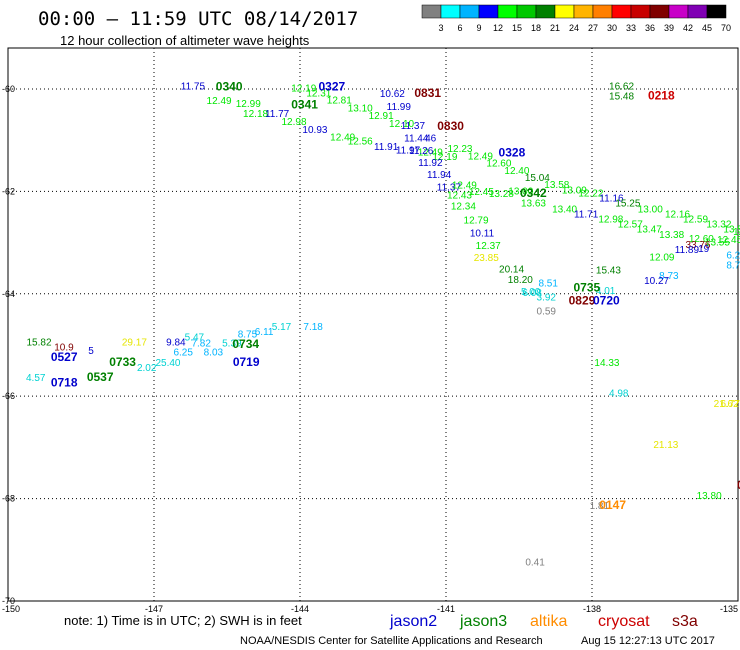 This screenshot has width=740, height=650. What do you see at coordinates (370, 609) in the screenshot?
I see `x-axis-ticks: -150 -147 -144 -141 -138 -135` at bounding box center [370, 609].